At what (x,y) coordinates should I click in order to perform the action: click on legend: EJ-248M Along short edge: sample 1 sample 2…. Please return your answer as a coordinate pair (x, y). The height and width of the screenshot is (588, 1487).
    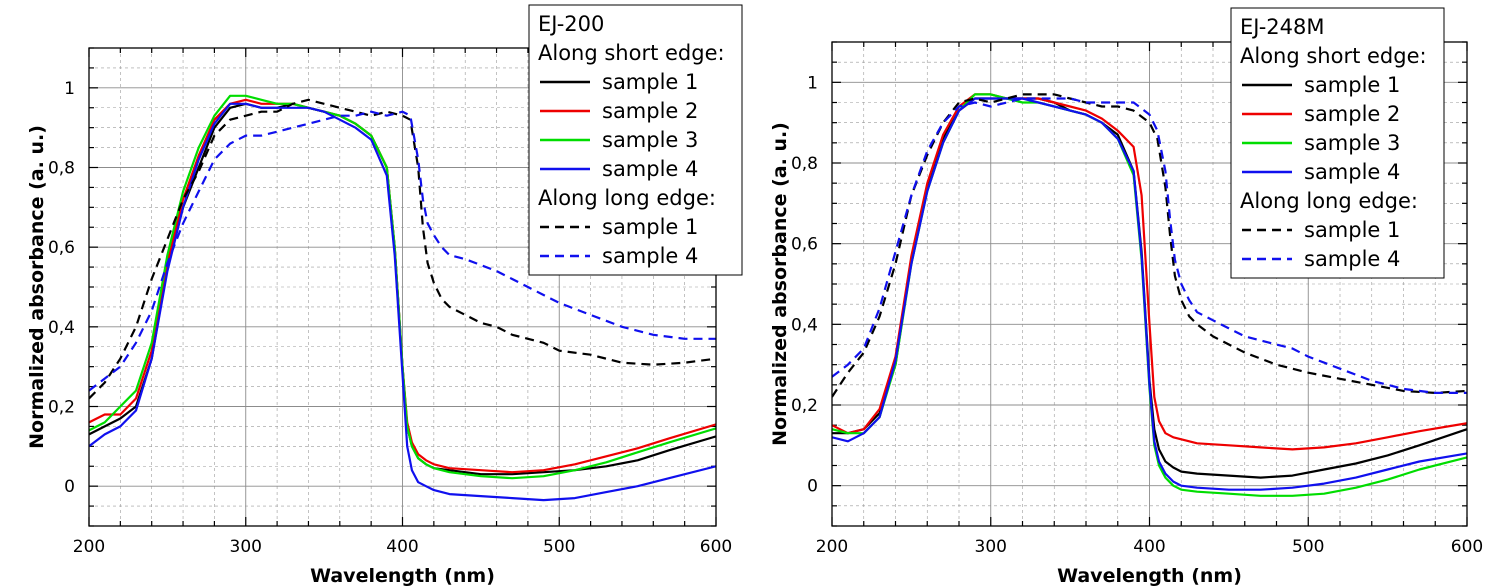
    Looking at the image, I should click on (1337, 143).